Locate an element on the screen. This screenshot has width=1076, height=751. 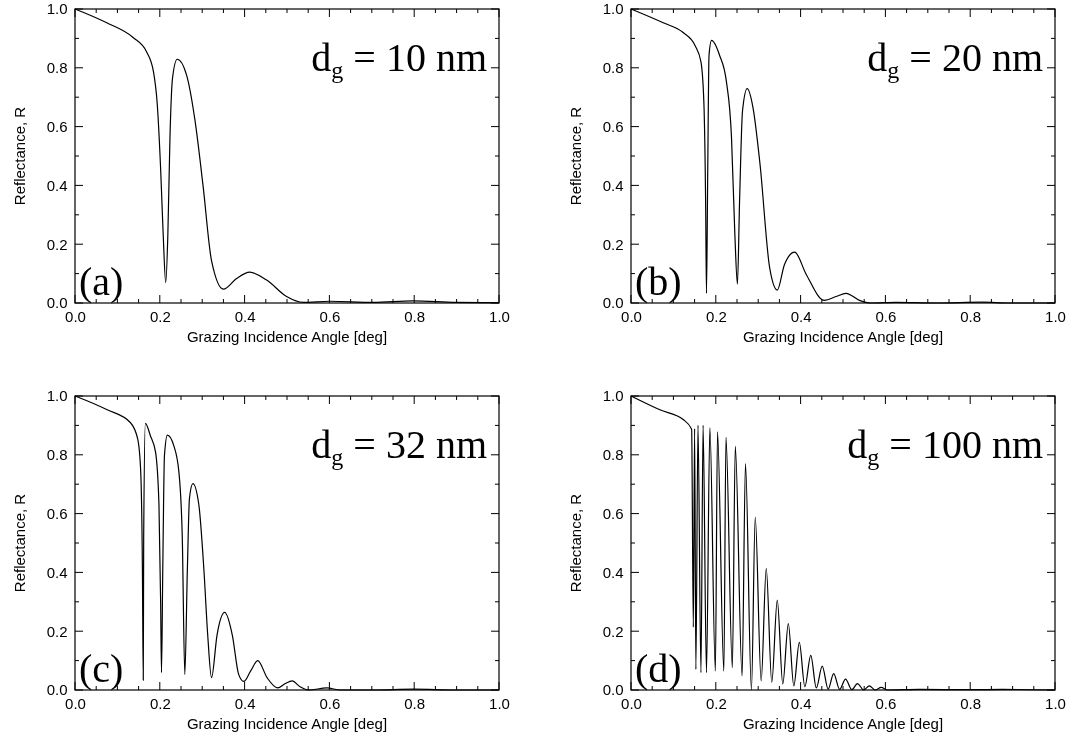
annotation: d$_{g}$ = 10 nm is located at coordinates (399, 59).